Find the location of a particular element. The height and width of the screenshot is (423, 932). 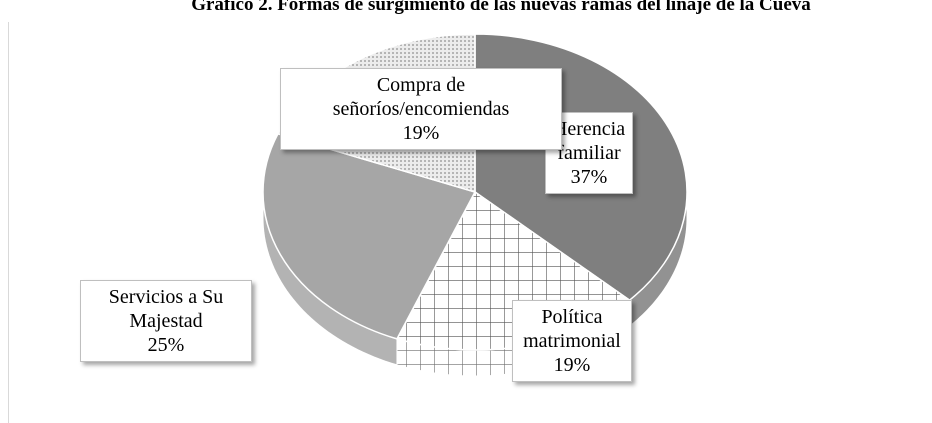

data-label: Servicios a Su Majestad 25% is located at coordinates (166, 321).